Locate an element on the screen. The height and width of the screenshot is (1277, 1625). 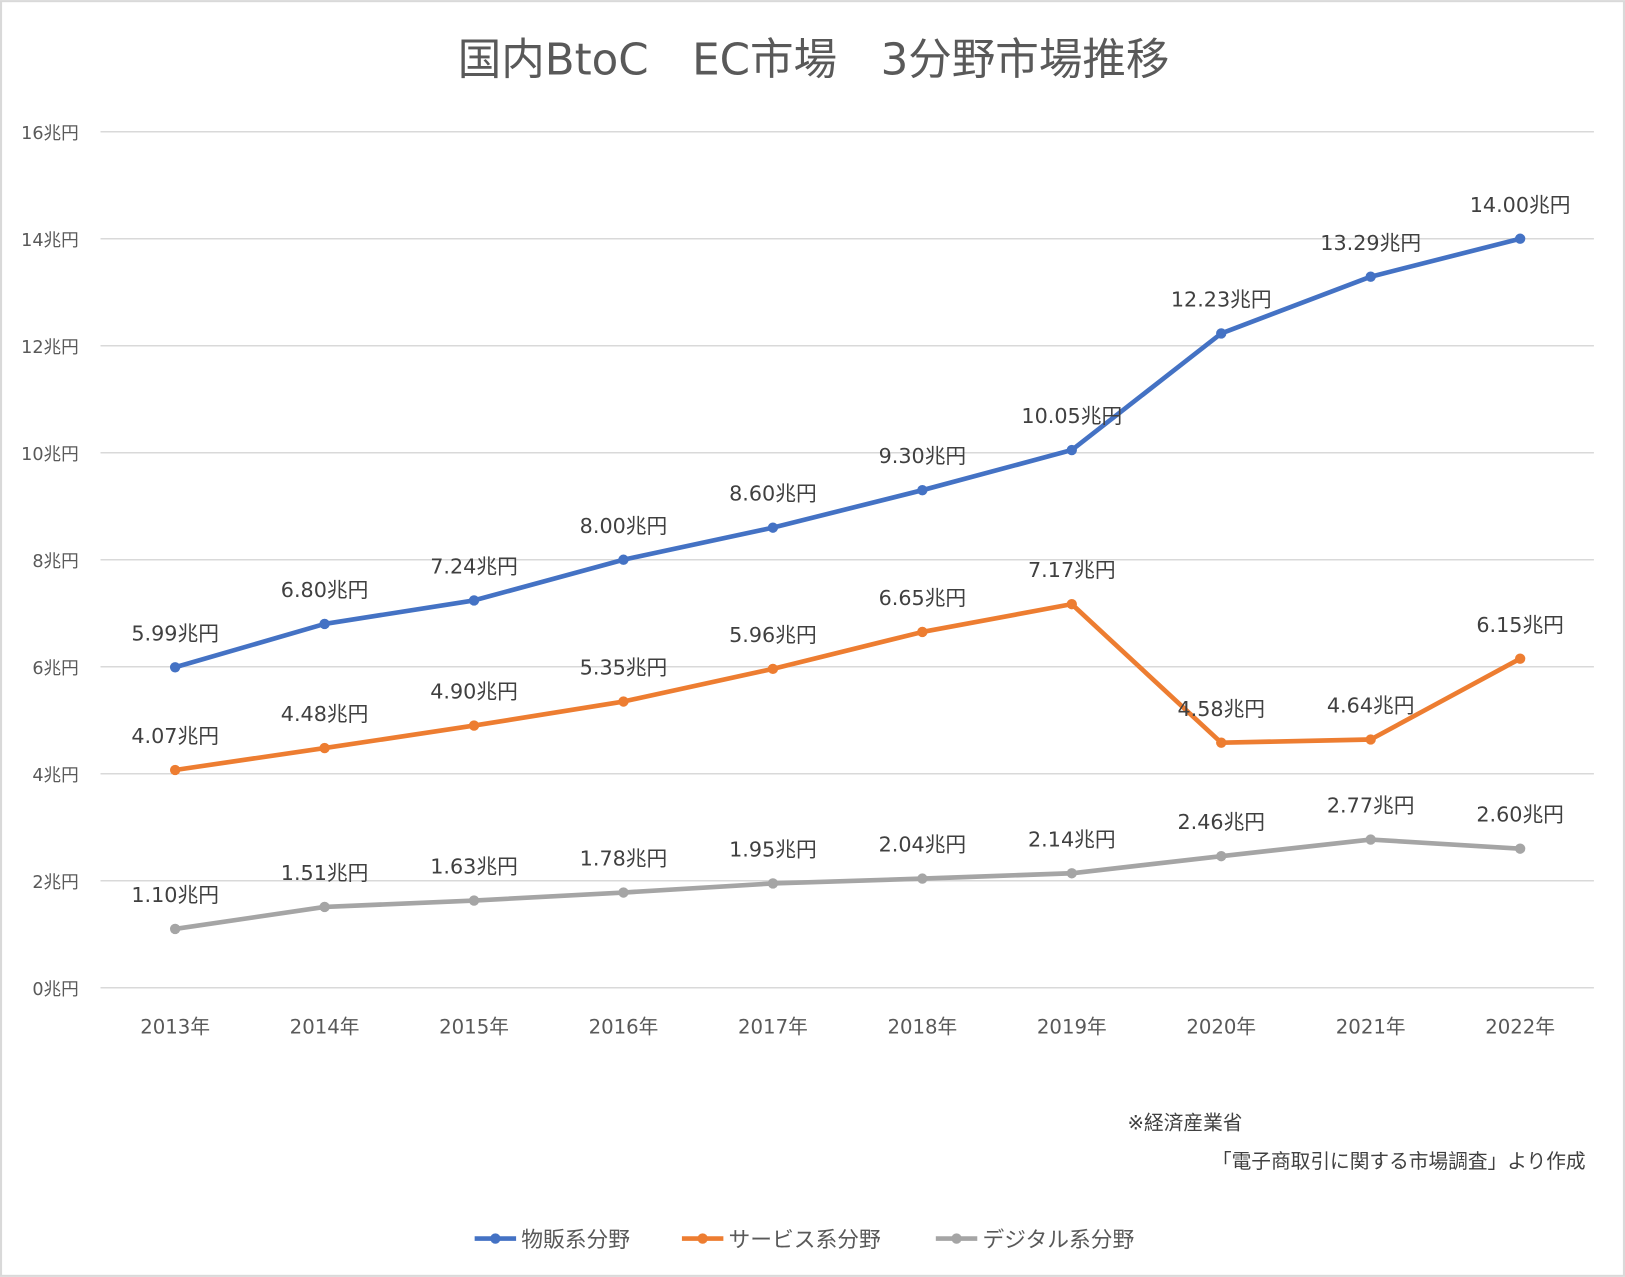
data-label: 2.60兆円 is located at coordinates (1520, 815).